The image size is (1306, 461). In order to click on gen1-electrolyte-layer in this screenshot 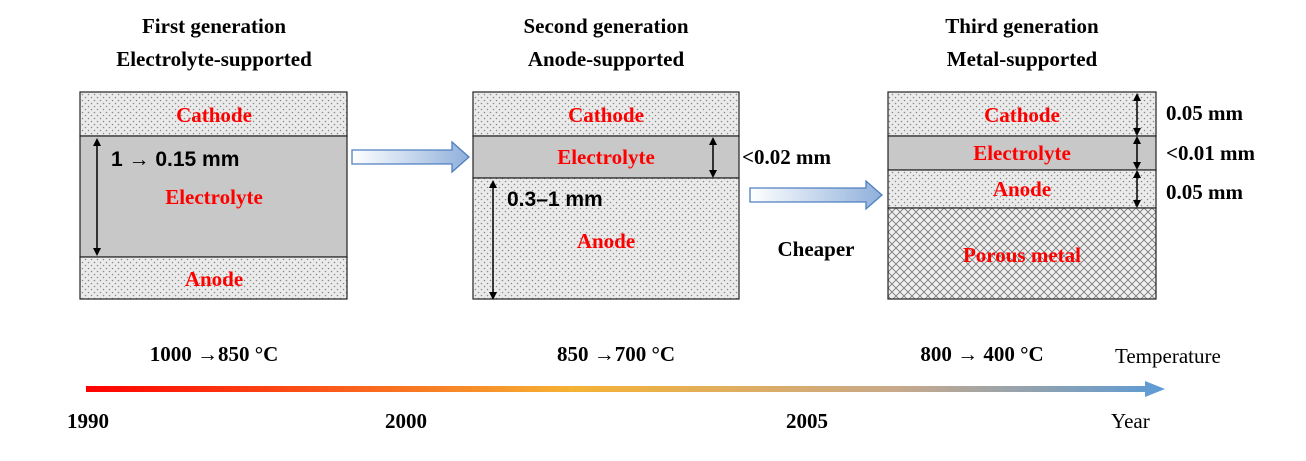, I will do `click(213, 196)`.